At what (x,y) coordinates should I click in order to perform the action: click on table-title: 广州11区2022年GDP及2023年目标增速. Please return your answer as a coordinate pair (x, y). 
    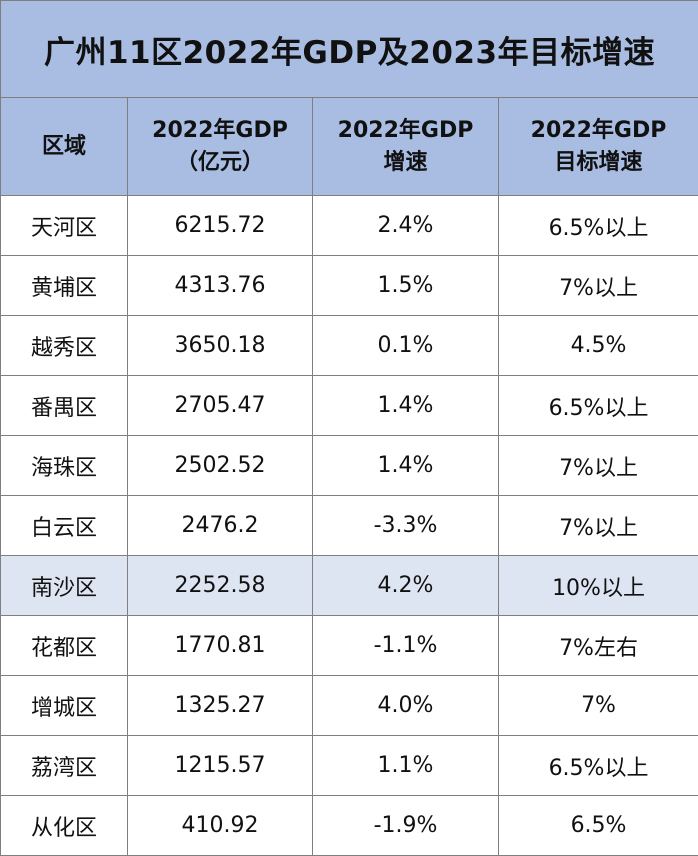
    Looking at the image, I should click on (349, 49).